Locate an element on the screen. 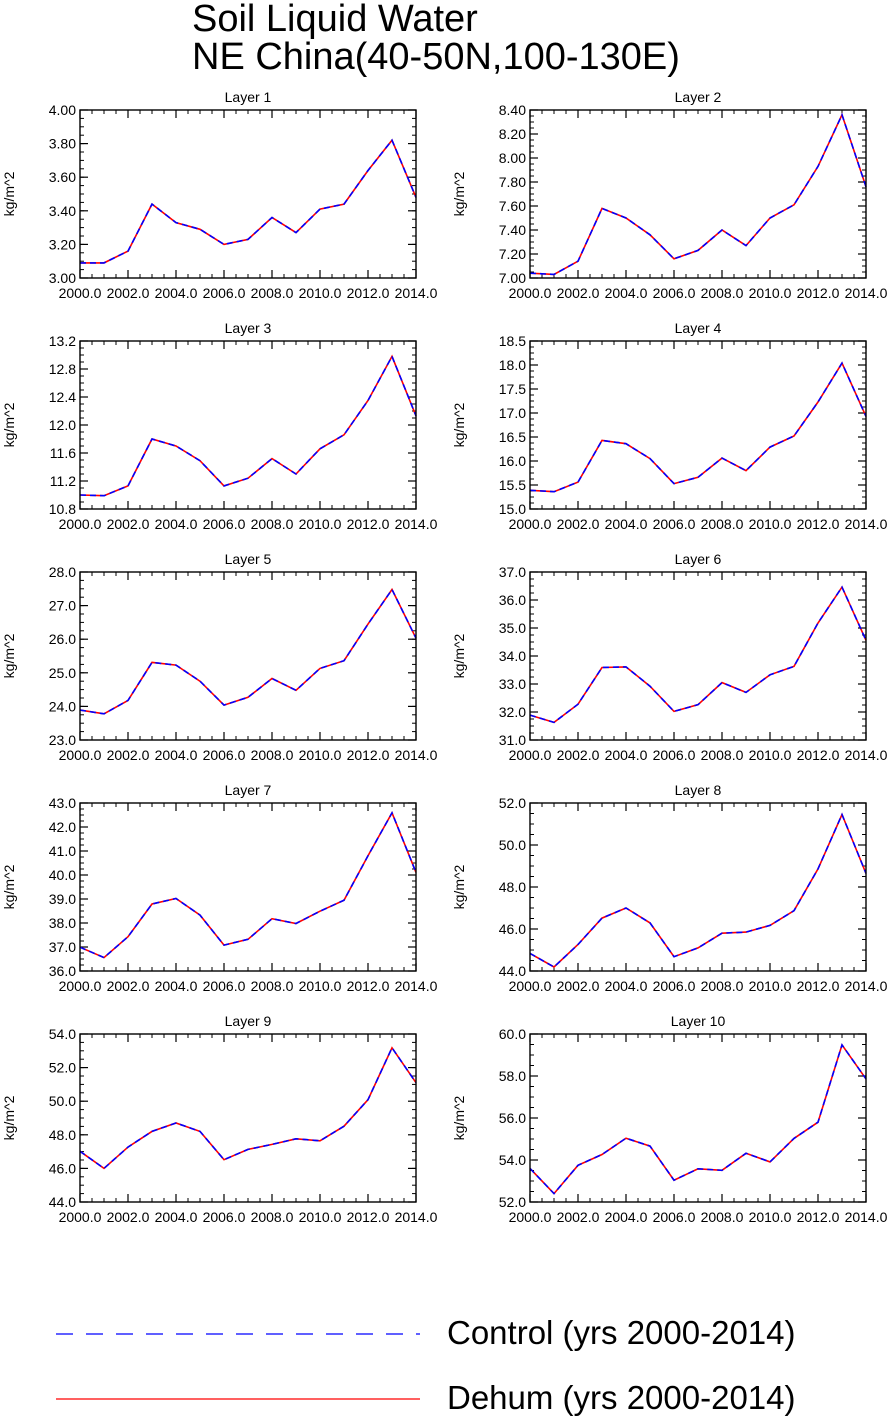  legend-control-label: Control (yrs 2000-2014) is located at coordinates (621, 1332).